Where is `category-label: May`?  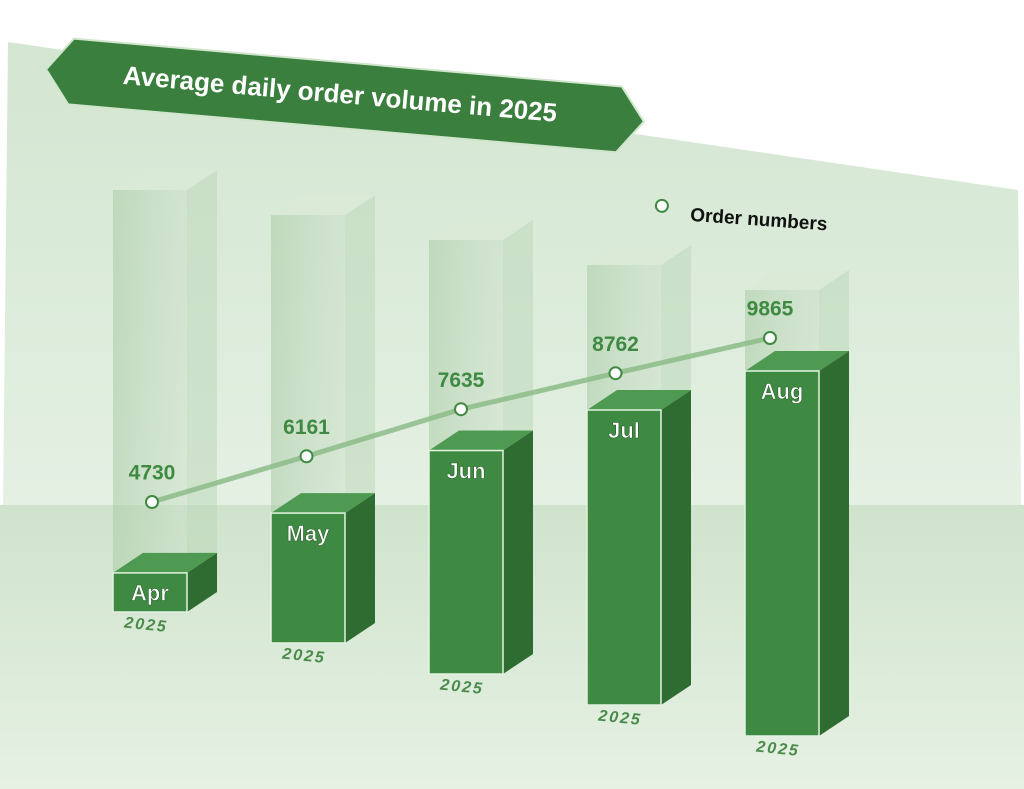 category-label: May is located at coordinates (309, 533).